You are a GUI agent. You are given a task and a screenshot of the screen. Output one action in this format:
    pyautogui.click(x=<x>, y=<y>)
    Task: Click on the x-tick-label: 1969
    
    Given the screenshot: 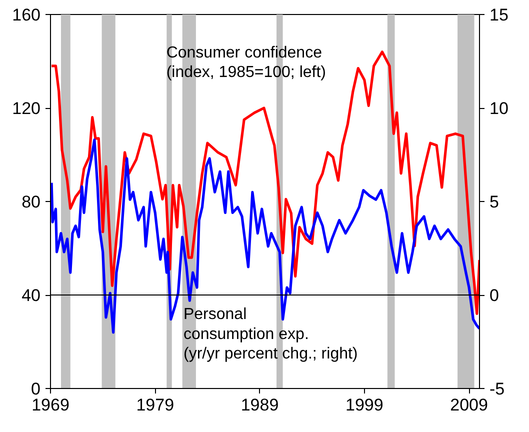 What is the action you would take?
    pyautogui.click(x=51, y=405)
    